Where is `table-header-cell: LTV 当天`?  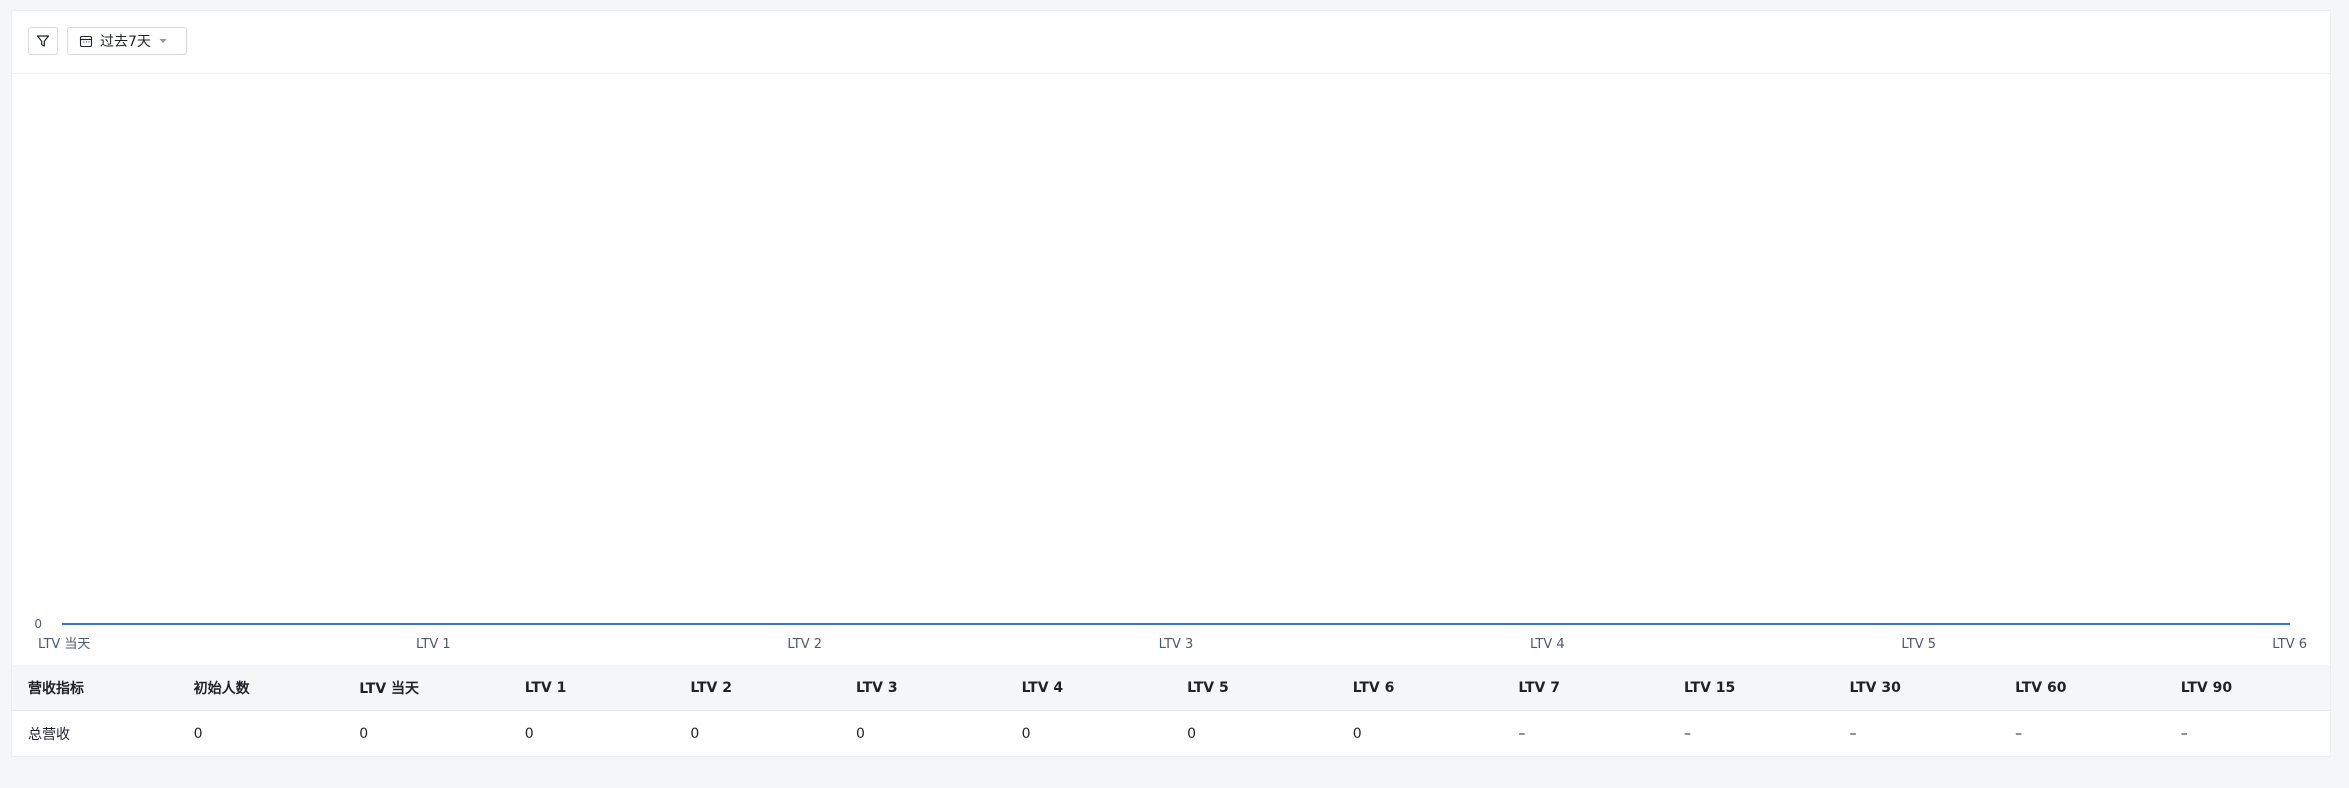
table-header-cell: LTV 当天 is located at coordinates (389, 688).